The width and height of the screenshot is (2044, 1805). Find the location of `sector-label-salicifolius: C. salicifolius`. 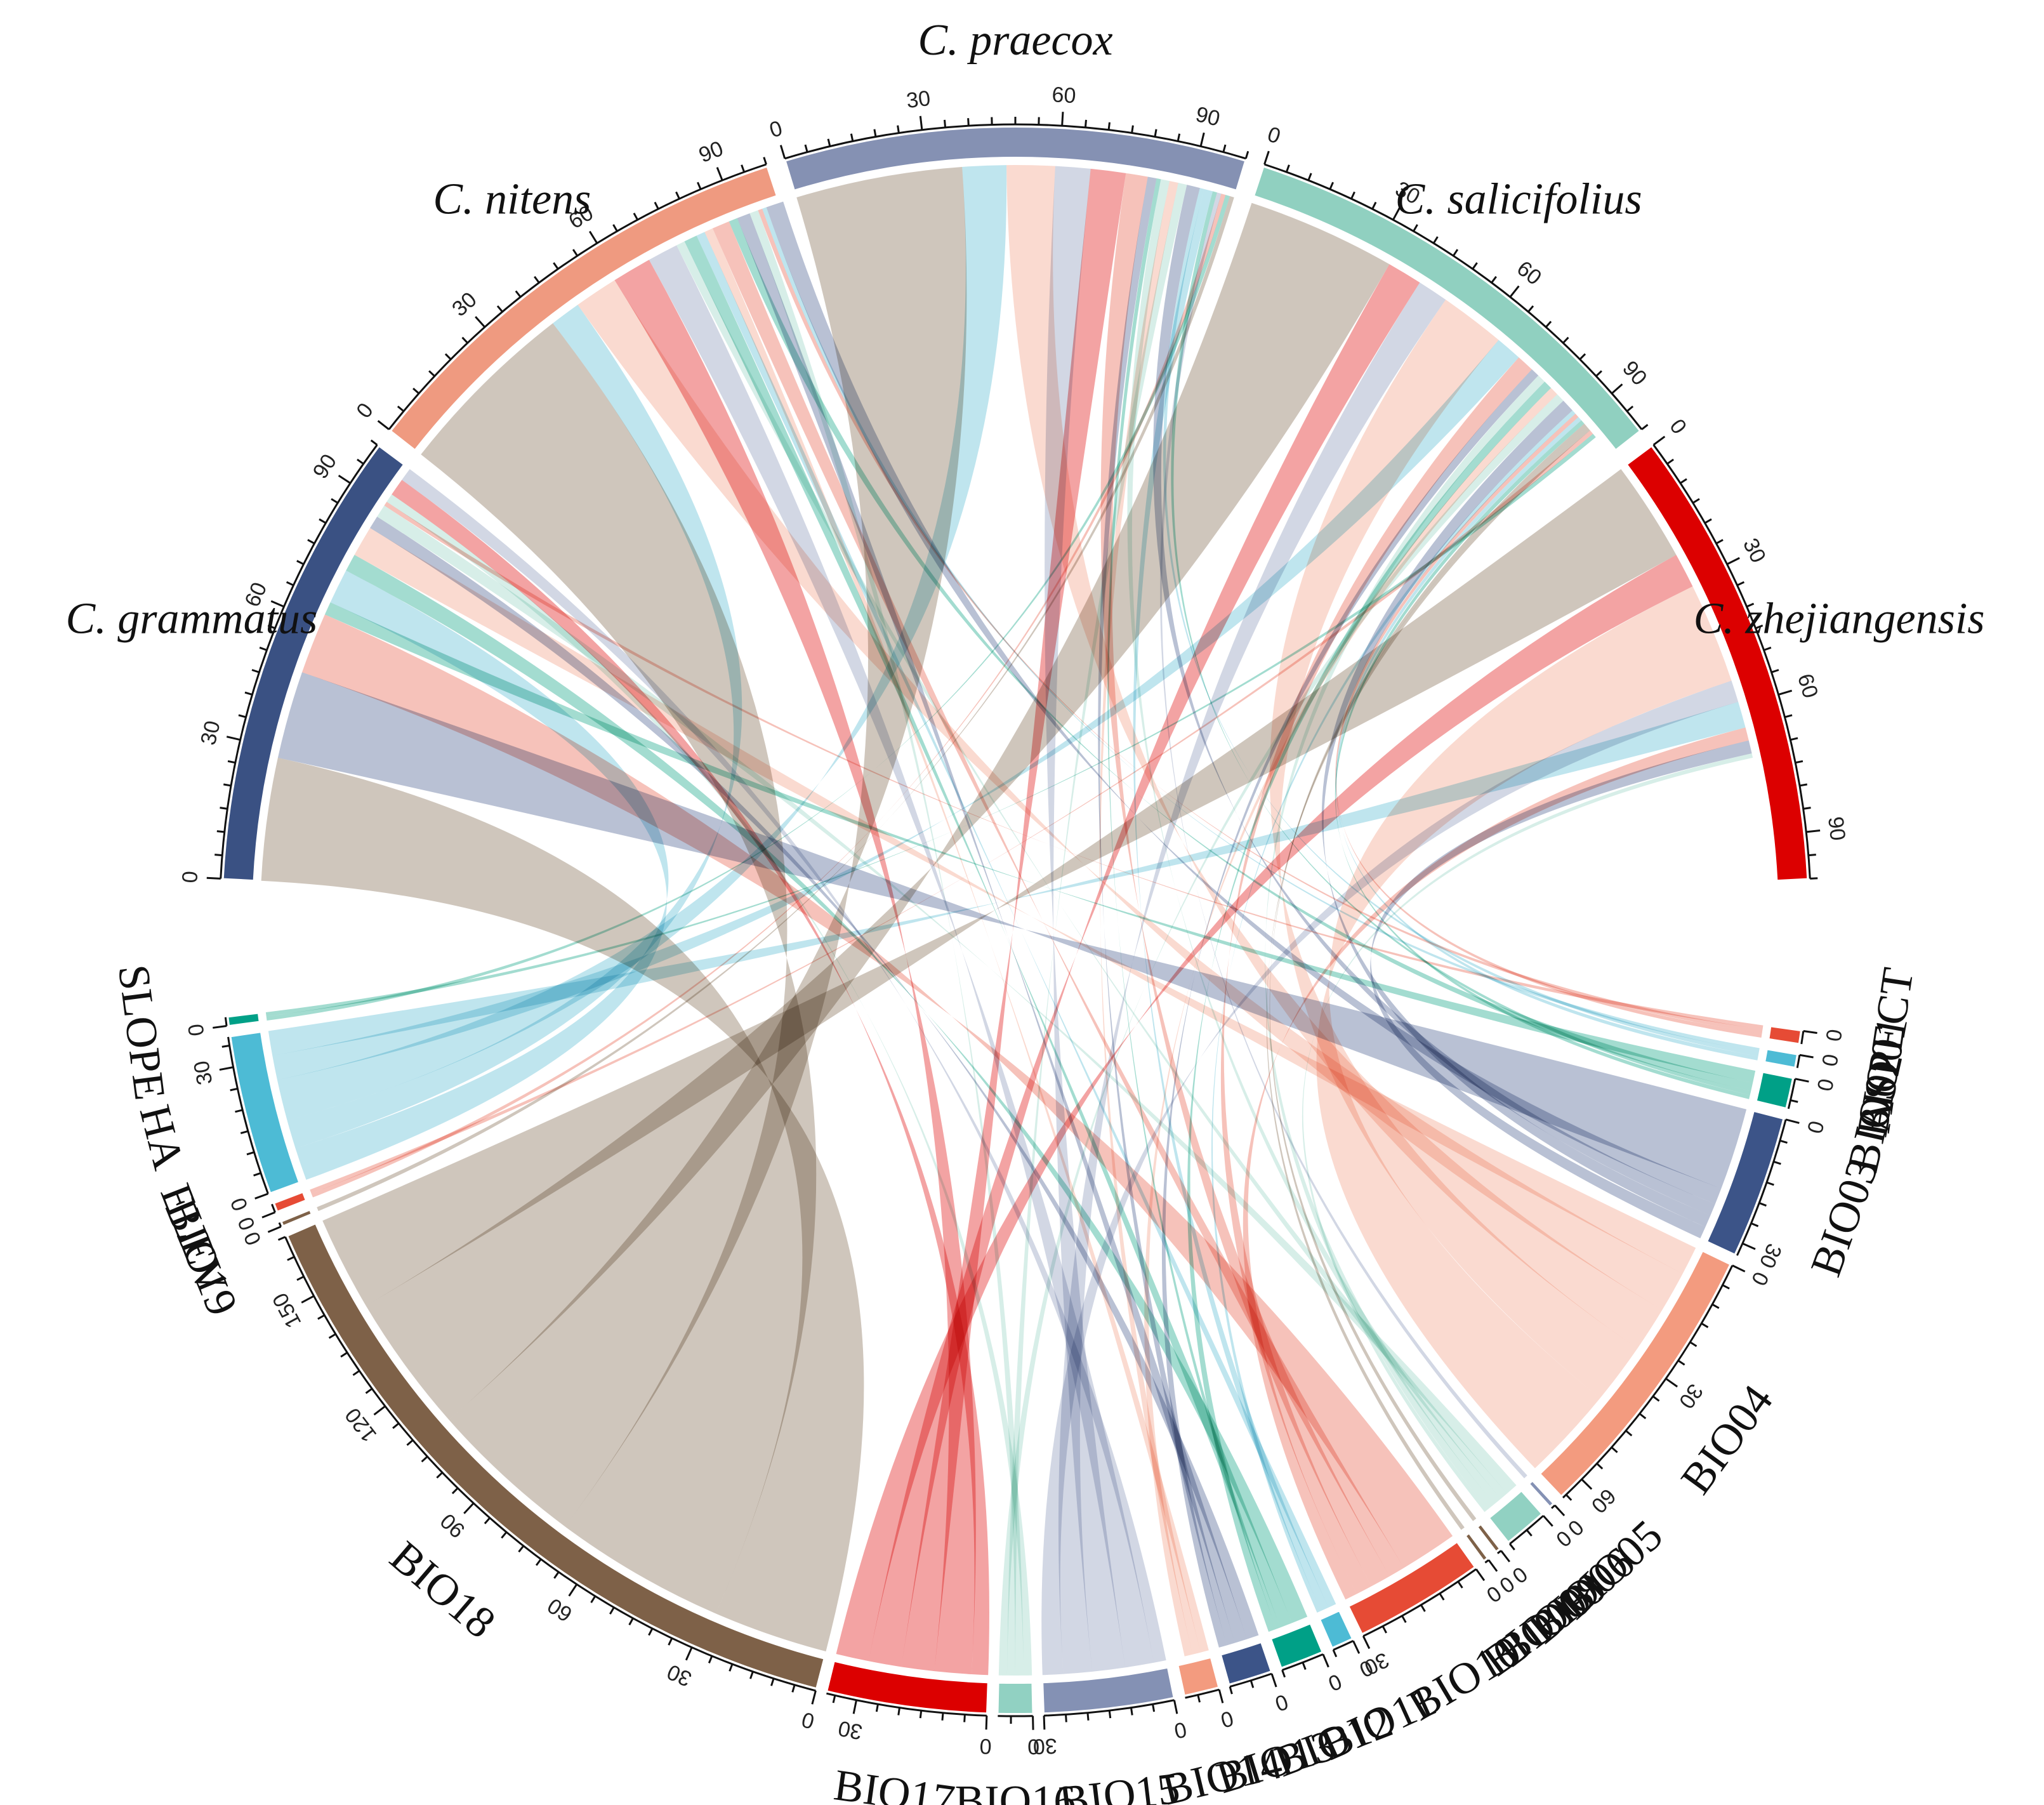

sector-label-salicifolius: C. salicifolius is located at coordinates (1518, 199).